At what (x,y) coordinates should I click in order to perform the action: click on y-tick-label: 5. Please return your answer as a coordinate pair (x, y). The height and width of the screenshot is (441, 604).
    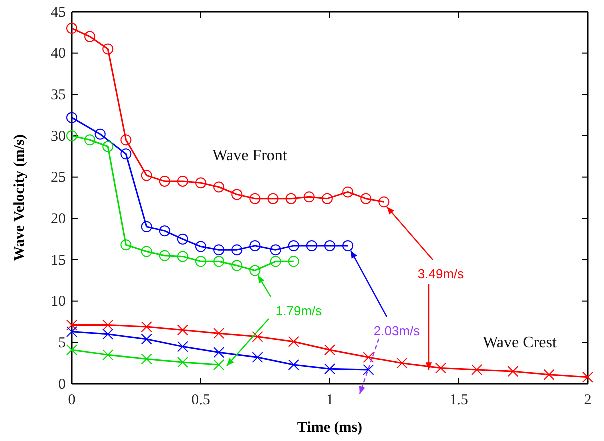
    Looking at the image, I should click on (62, 343).